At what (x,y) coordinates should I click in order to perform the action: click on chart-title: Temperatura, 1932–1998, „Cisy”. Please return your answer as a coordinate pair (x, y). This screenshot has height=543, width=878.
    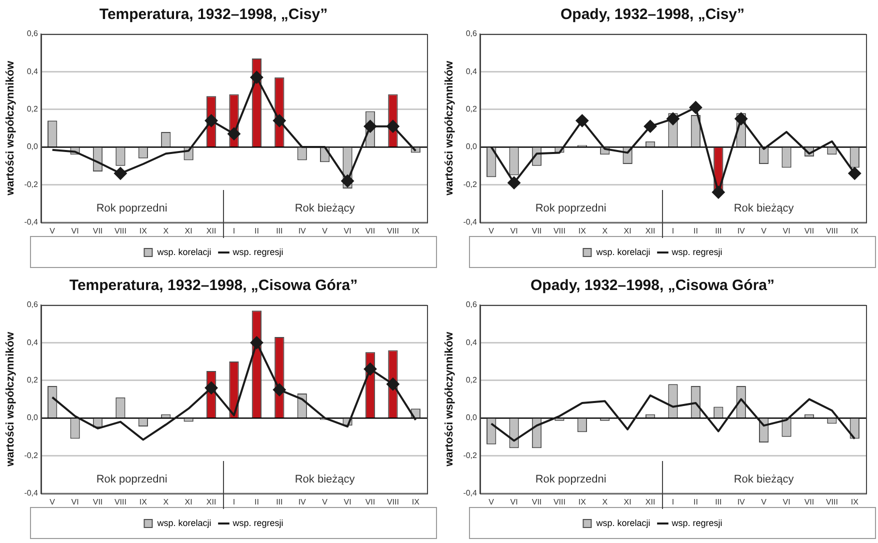
    Looking at the image, I should click on (213, 15).